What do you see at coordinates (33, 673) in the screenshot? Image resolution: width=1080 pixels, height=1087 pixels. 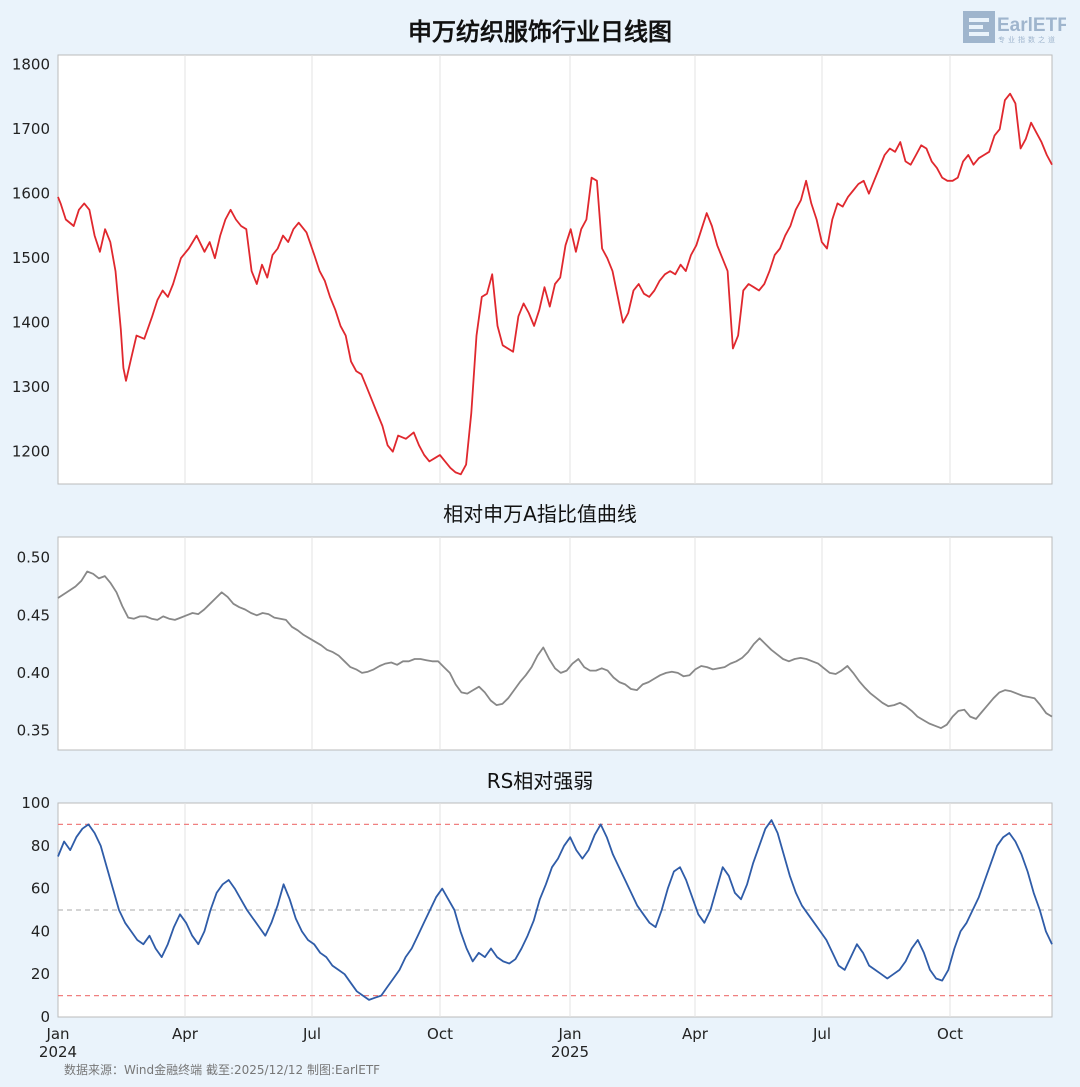 I see `y-tick-label: 0.40` at bounding box center [33, 673].